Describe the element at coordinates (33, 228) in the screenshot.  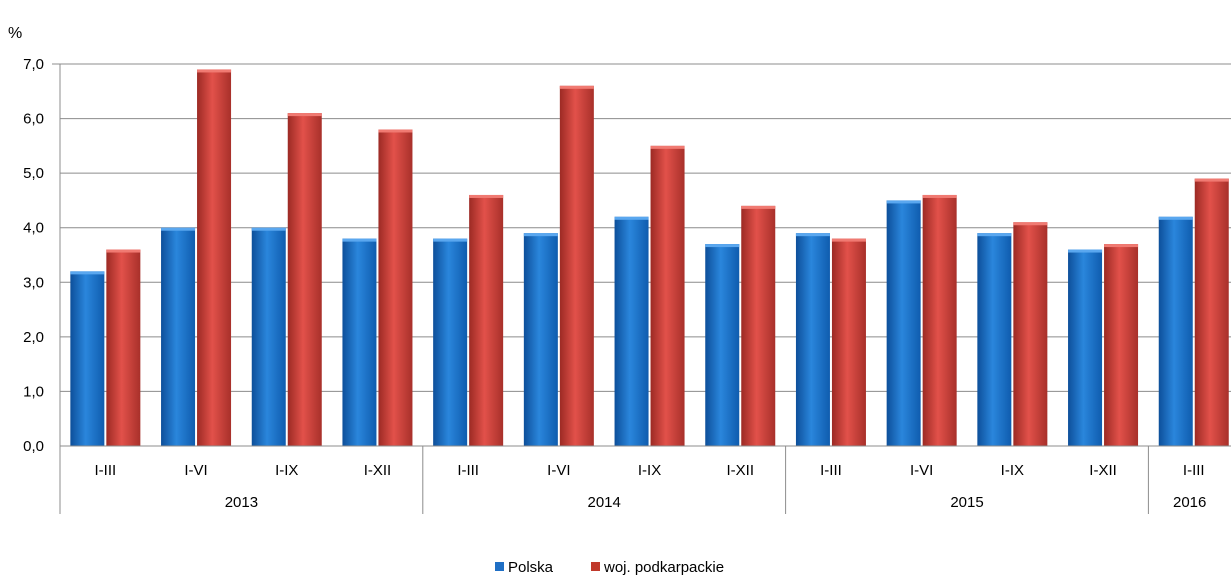
I see `y-tick-label: 4,0` at that location.